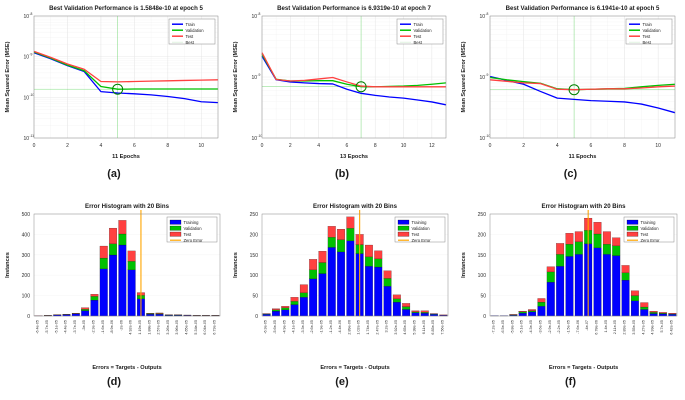 Image resolution: width=685 pixels, height=400 pixels. What do you see at coordinates (625, 327) in the screenshot?
I see `x-tick-label: 2.83e-05` at bounding box center [625, 327].